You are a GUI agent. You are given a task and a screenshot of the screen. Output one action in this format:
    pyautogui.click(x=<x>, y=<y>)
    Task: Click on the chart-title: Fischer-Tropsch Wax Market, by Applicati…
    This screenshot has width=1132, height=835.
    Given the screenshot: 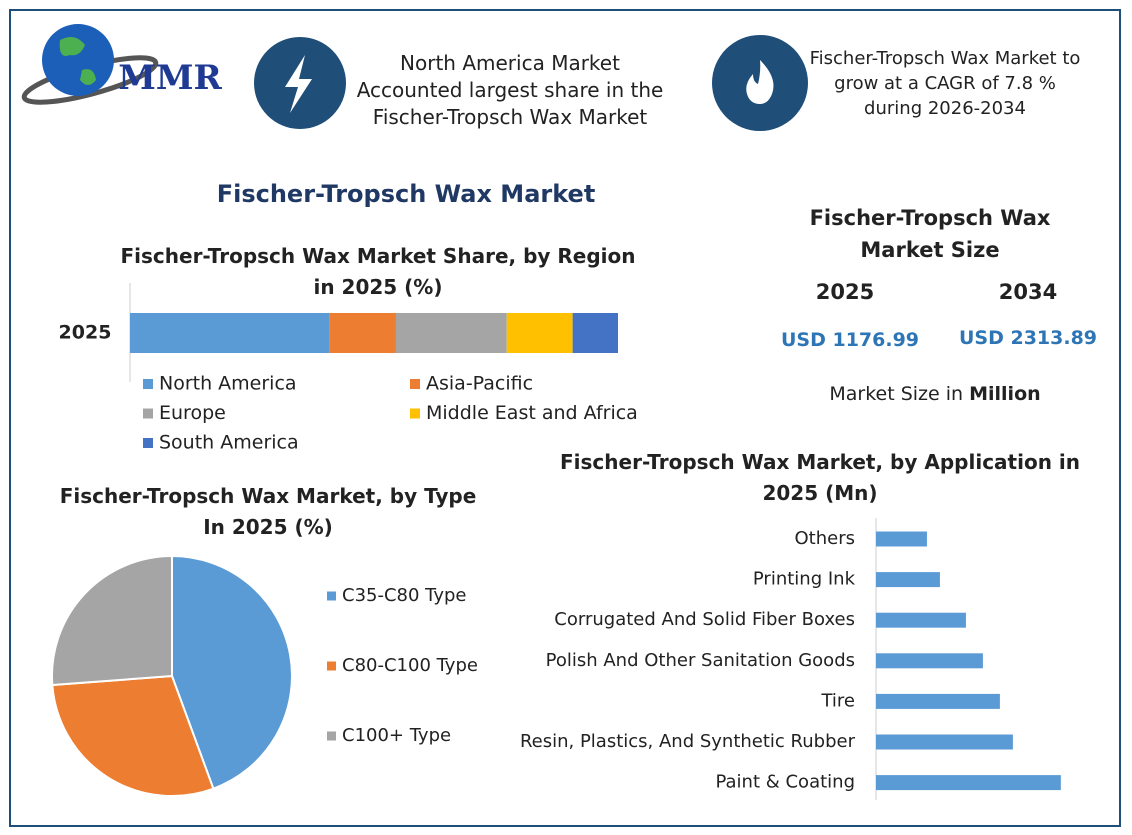 What is the action you would take?
    pyautogui.click(x=820, y=477)
    